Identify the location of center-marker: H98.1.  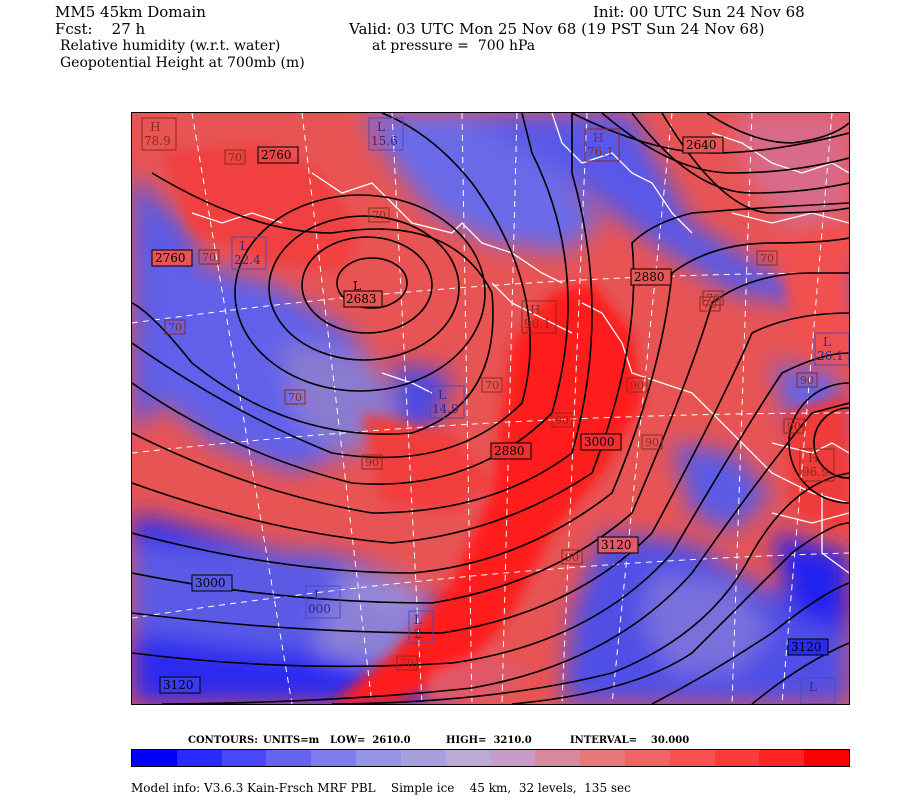
(539, 317).